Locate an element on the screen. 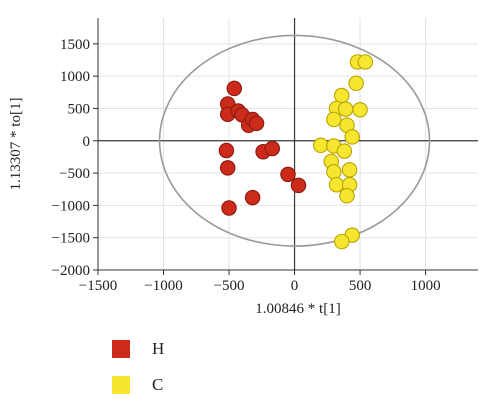  y-tick-label: 0 is located at coordinates (87, 142).